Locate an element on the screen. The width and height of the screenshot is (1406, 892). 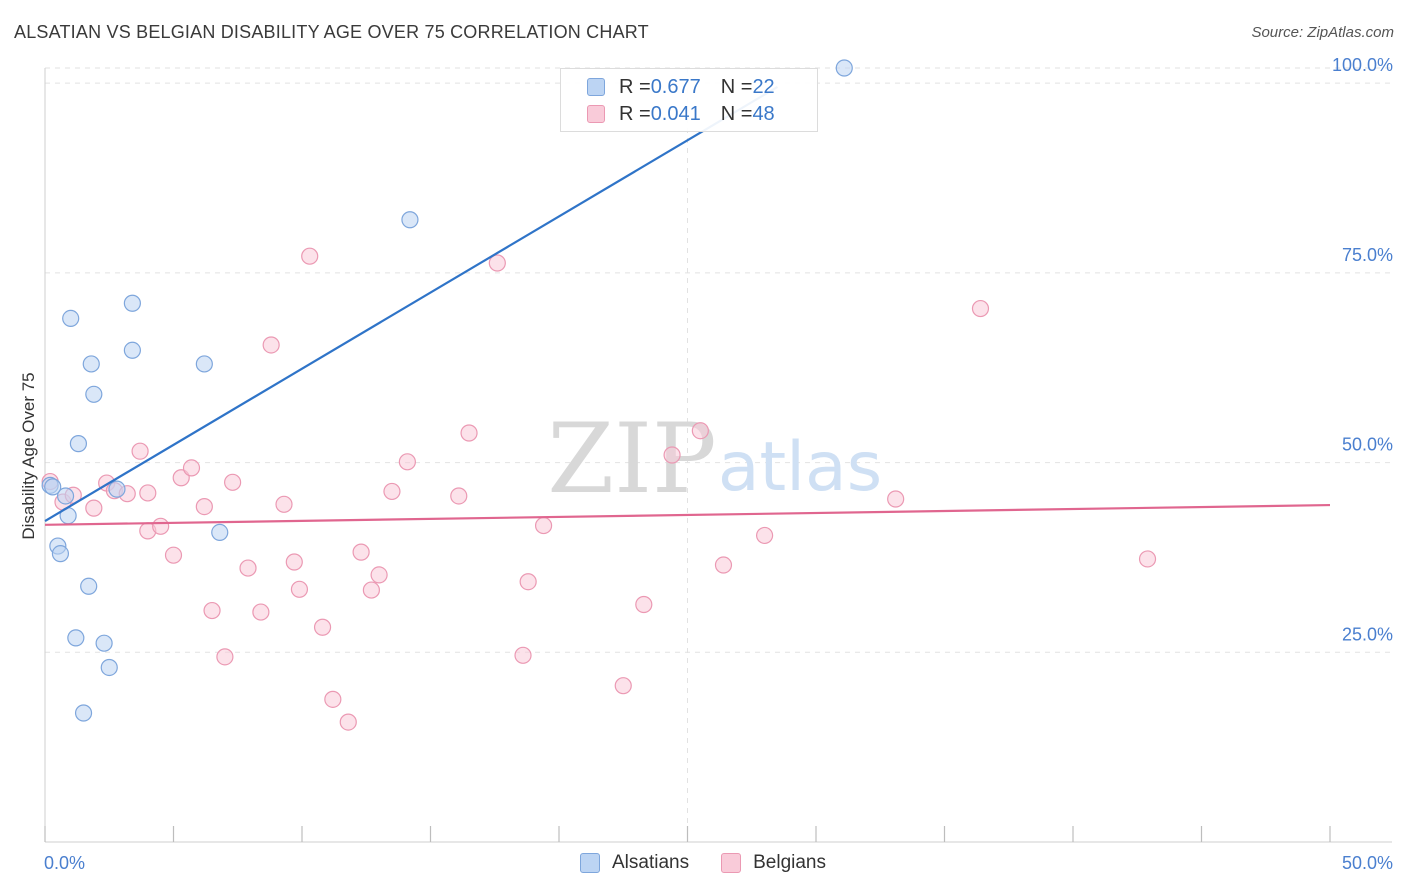
x-tick-label: 50.0% is located at coordinates (1367, 863).